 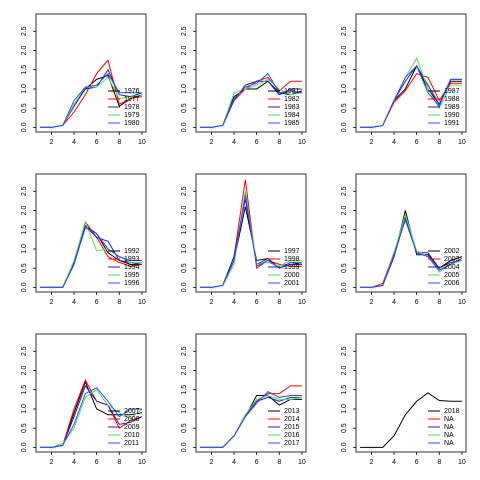 I want to click on legend-label: 2010, so click(x=132, y=435).